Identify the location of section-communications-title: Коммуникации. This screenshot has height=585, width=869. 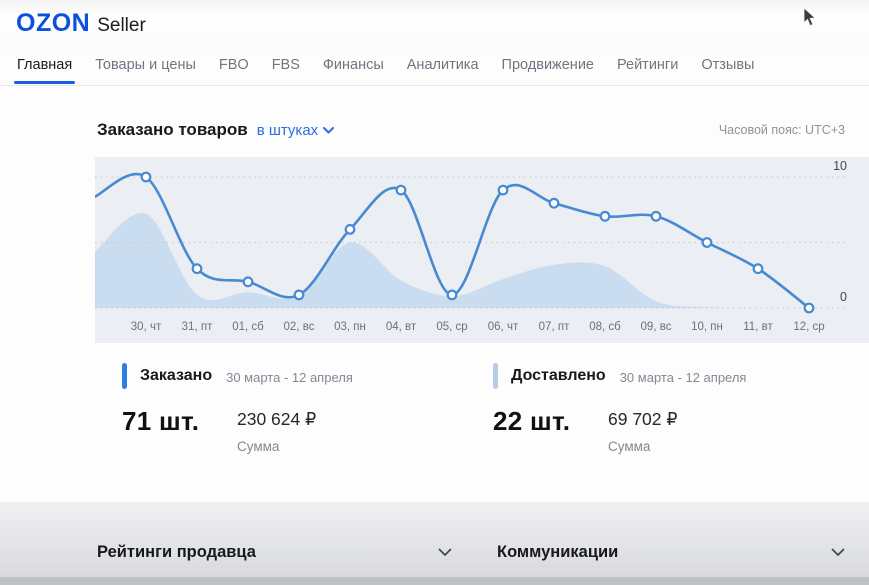
(558, 552).